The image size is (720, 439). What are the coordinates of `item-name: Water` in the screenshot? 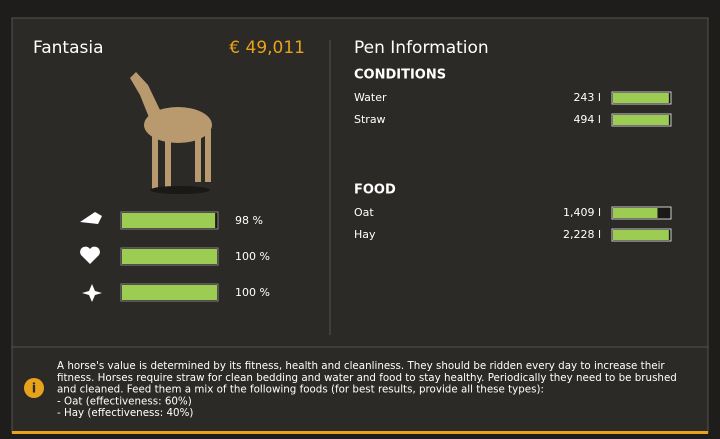 It's located at (370, 97).